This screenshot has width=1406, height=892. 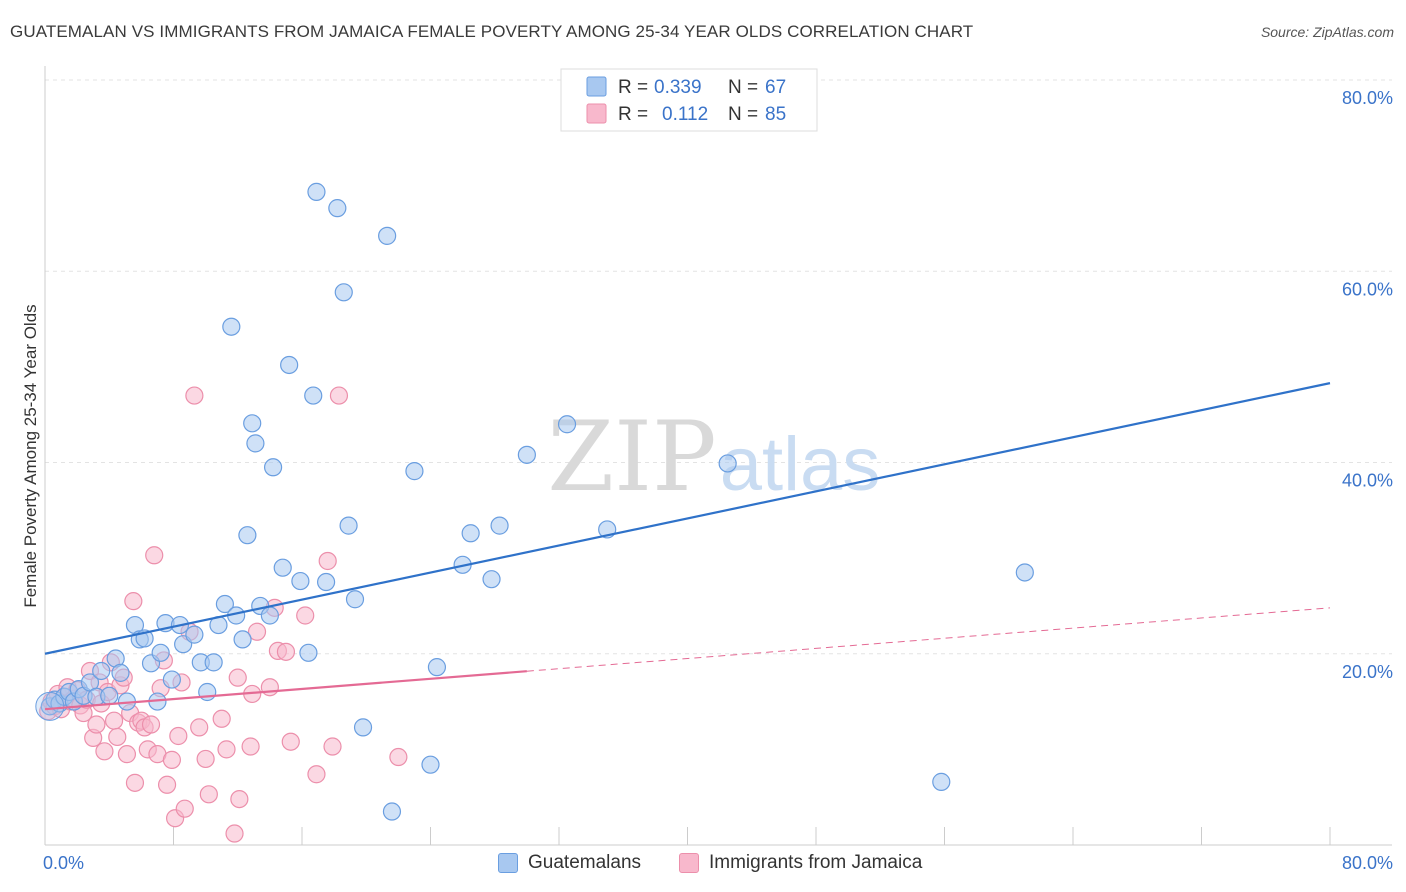 I want to click on legend-n-label-2: N =, so click(x=743, y=114).